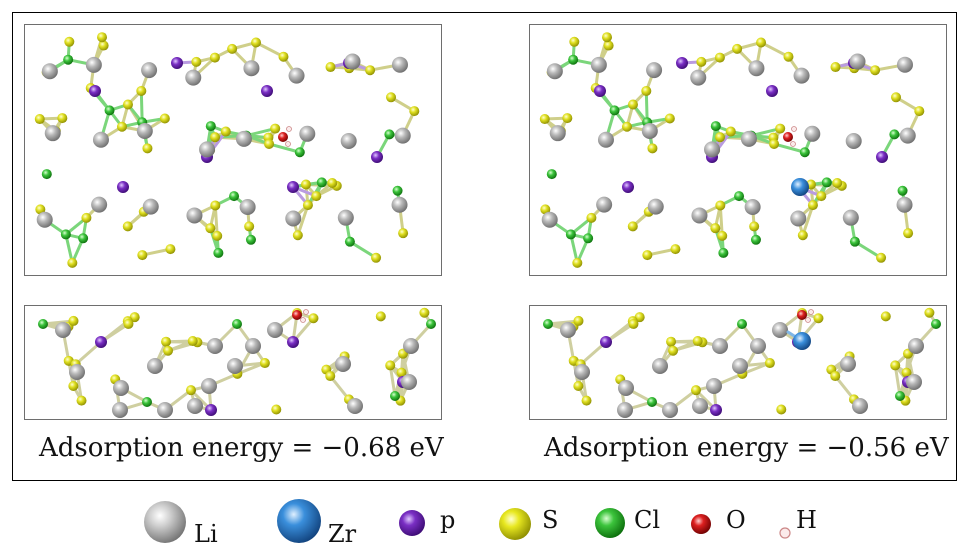 The image size is (969, 555). Describe the element at coordinates (647, 520) in the screenshot. I see `legend-label-cl: Cl` at that location.